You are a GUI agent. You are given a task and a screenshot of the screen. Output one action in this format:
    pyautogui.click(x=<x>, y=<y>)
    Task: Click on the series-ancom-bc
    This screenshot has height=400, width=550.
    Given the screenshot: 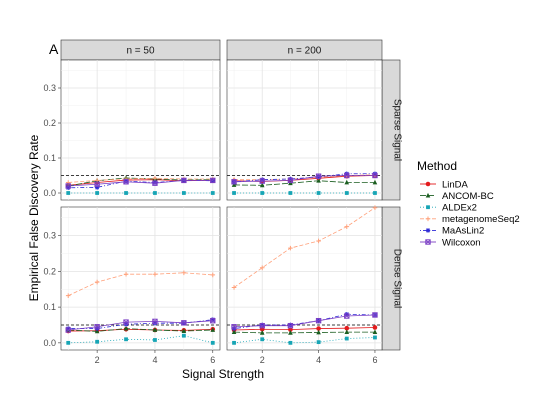 What is the action you would take?
    pyautogui.click(x=304, y=332)
    